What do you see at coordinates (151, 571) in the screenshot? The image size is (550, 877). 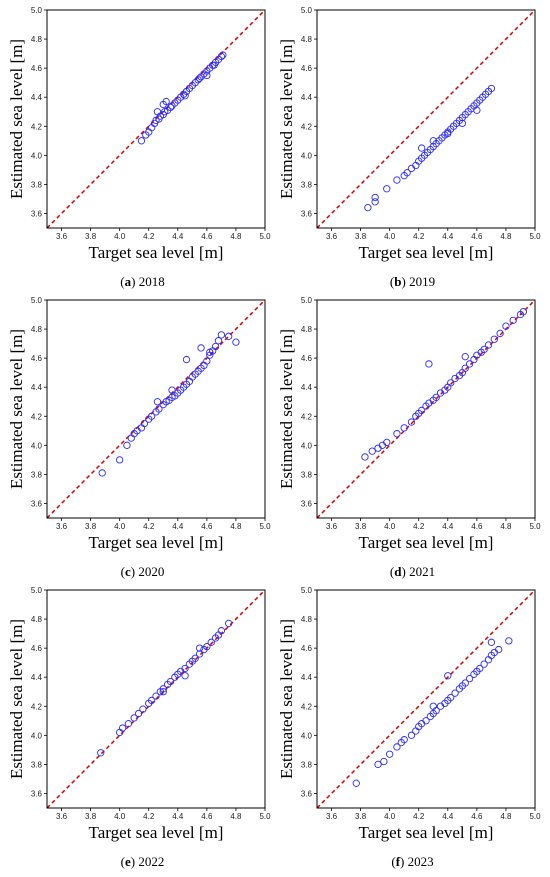 I see `caption-year: 2020` at bounding box center [151, 571].